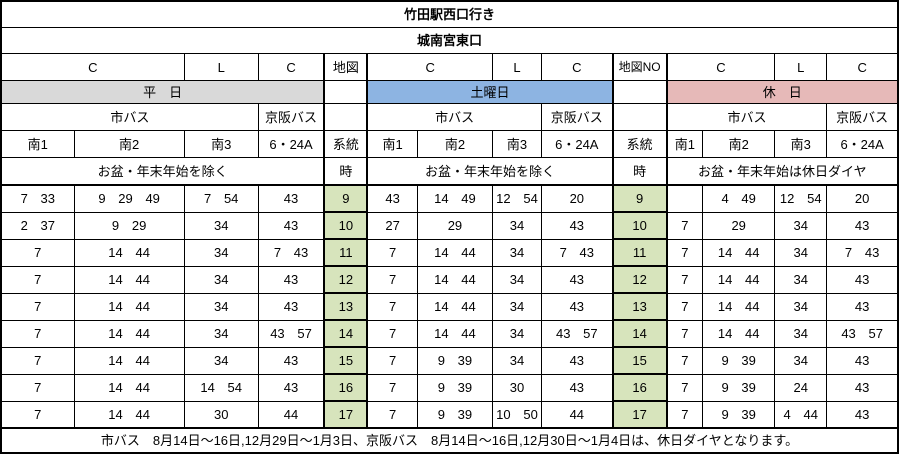  What do you see at coordinates (517, 198) in the screenshot?
I see `time-cell-saturday: 12 54` at bounding box center [517, 198].